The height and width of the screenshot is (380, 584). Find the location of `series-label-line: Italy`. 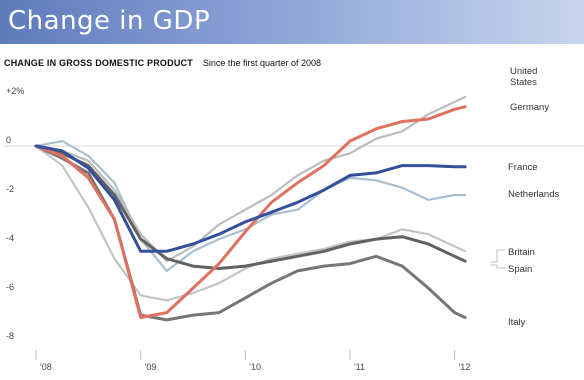

series-label-line: Italy is located at coordinates (517, 322).